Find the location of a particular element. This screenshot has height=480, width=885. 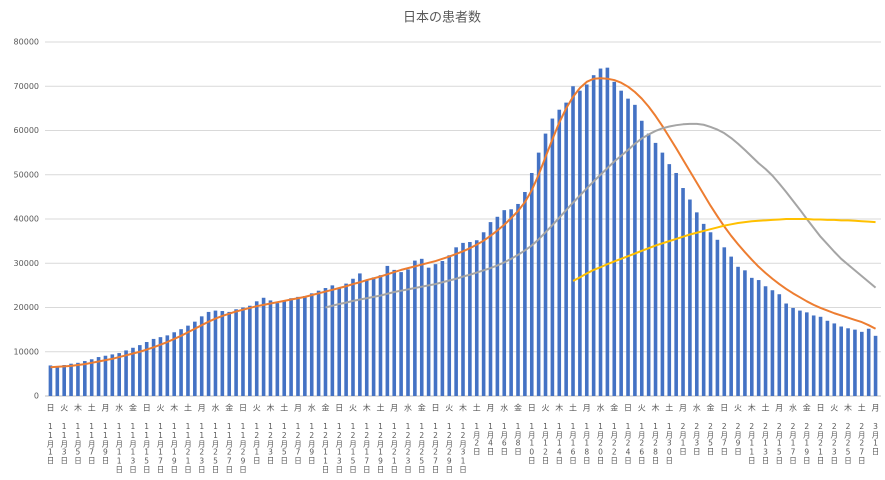

x-tick-label: 11月1日 is located at coordinates (50, 443).